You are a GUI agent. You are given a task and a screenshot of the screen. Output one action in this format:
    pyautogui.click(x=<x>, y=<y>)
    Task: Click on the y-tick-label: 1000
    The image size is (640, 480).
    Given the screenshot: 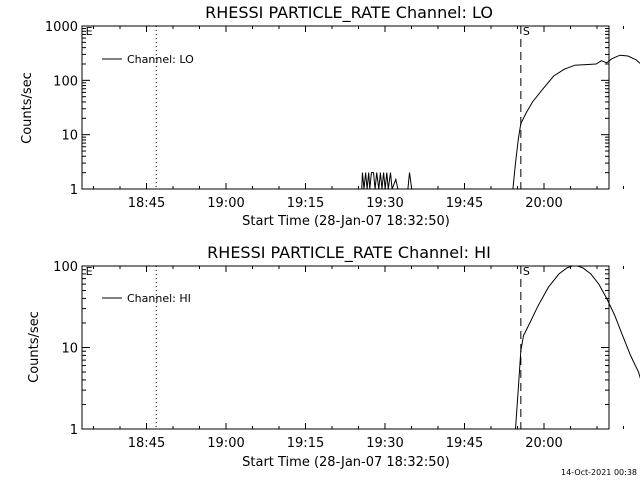 What is the action you would take?
    pyautogui.click(x=61, y=27)
    